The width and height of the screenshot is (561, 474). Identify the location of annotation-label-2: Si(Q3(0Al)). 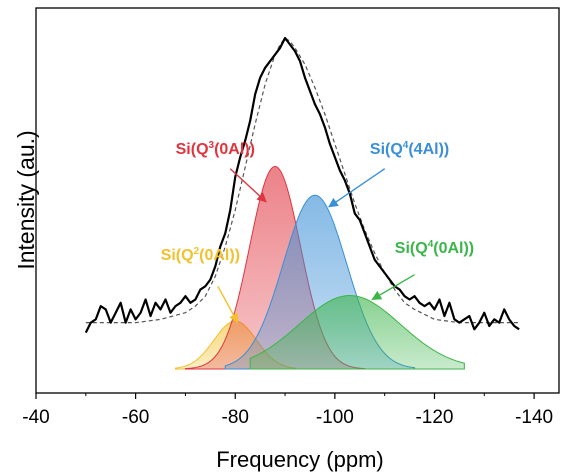
(215, 149).